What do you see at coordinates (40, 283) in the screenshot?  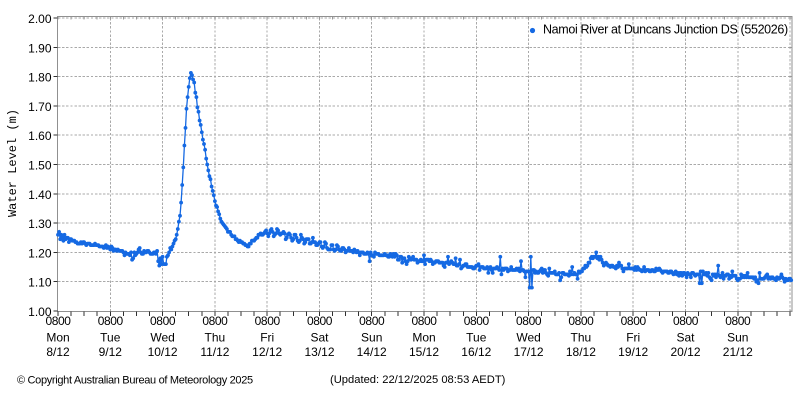 I see `svg-text: 1.10` at bounding box center [40, 283].